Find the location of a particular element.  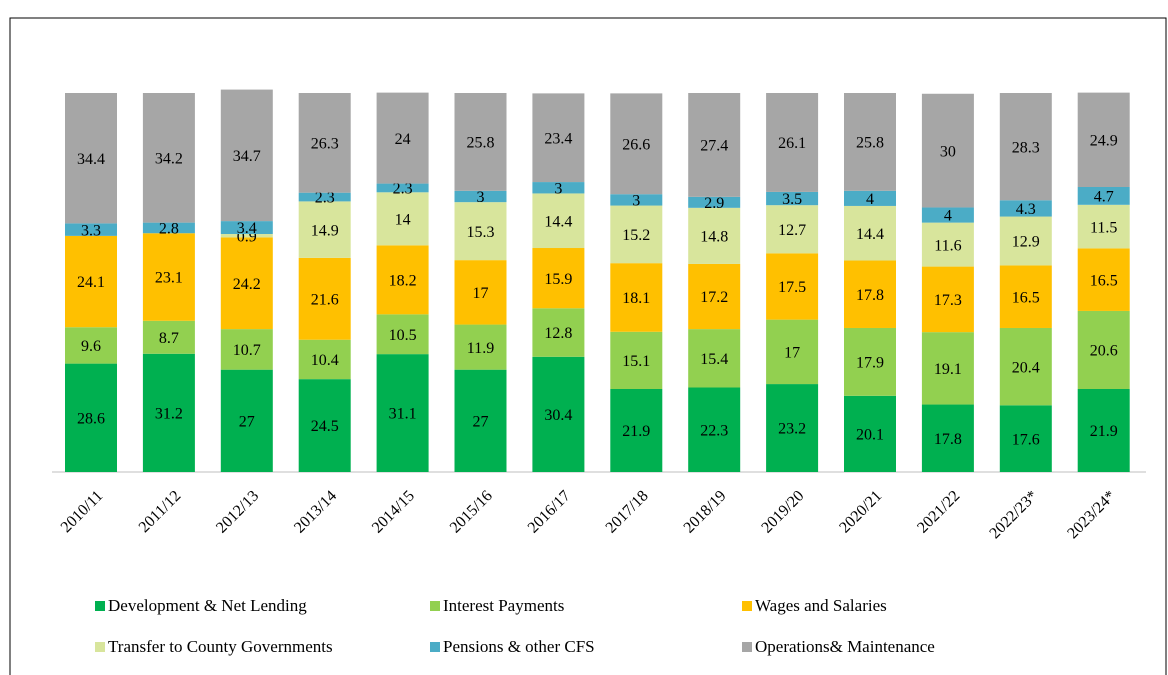

data-label: 3.4 is located at coordinates (247, 228).